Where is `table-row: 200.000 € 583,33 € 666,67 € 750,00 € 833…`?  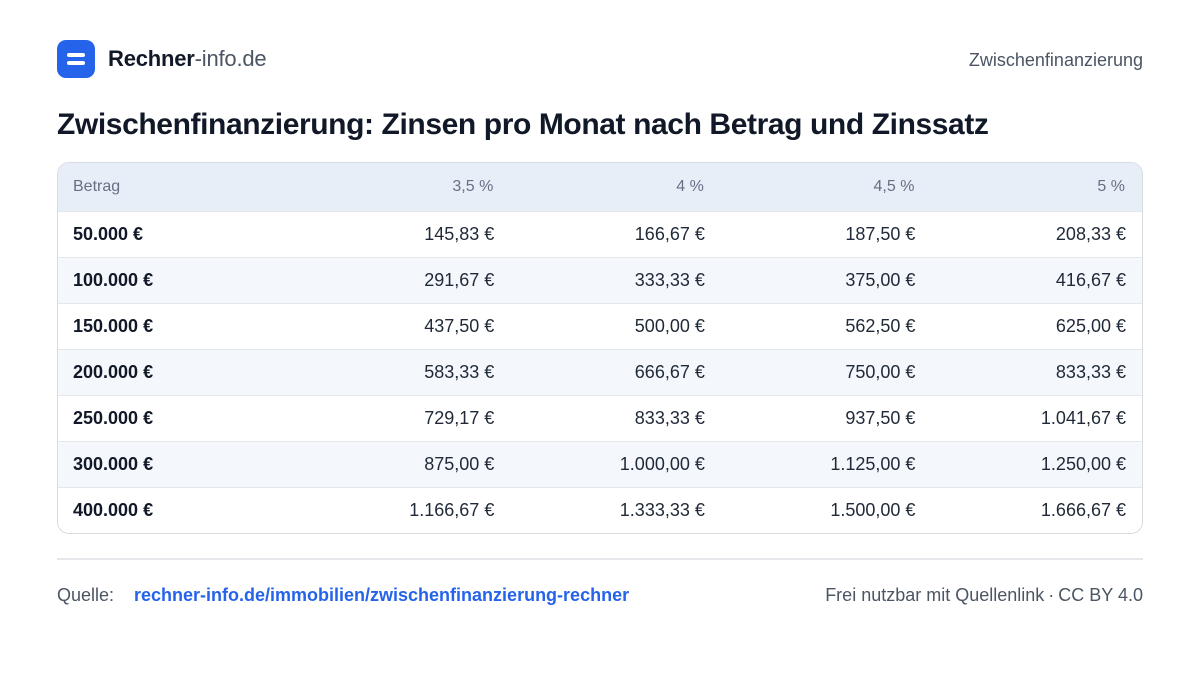
table-row: 200.000 € 583,33 € 666,67 € 750,00 € 833… is located at coordinates (600, 372).